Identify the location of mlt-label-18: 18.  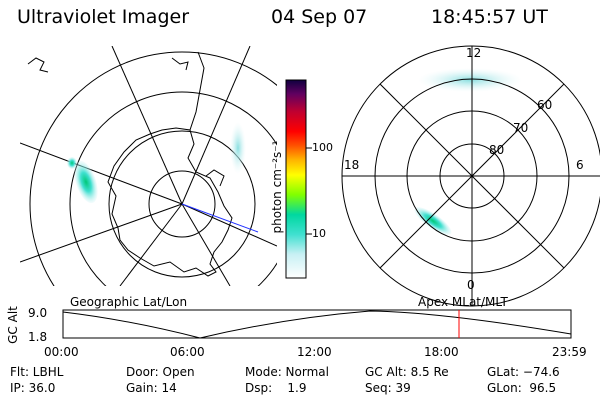
(352, 165).